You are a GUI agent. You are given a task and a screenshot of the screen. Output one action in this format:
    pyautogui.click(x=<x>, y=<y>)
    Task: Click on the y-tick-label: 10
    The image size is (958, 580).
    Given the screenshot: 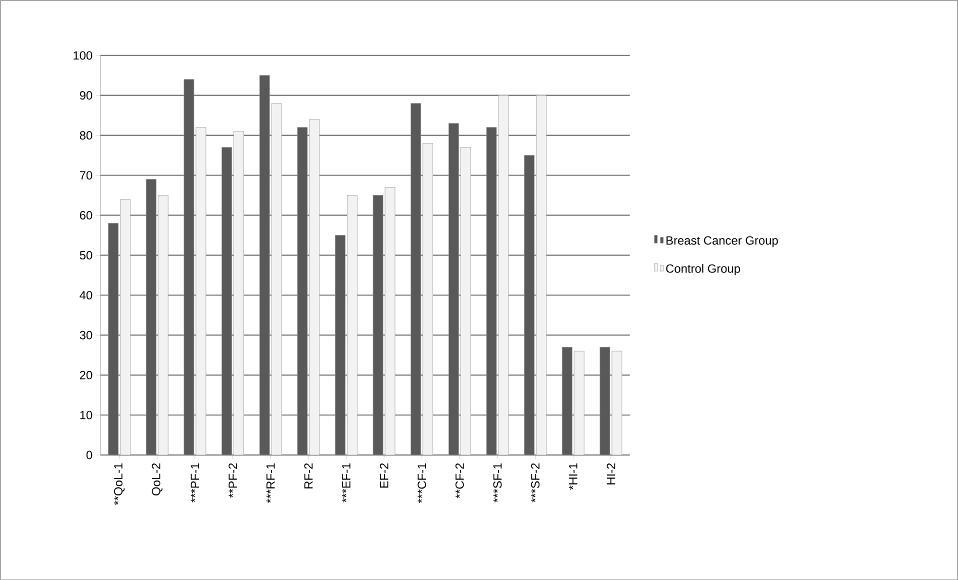 What is the action you would take?
    pyautogui.click(x=86, y=415)
    